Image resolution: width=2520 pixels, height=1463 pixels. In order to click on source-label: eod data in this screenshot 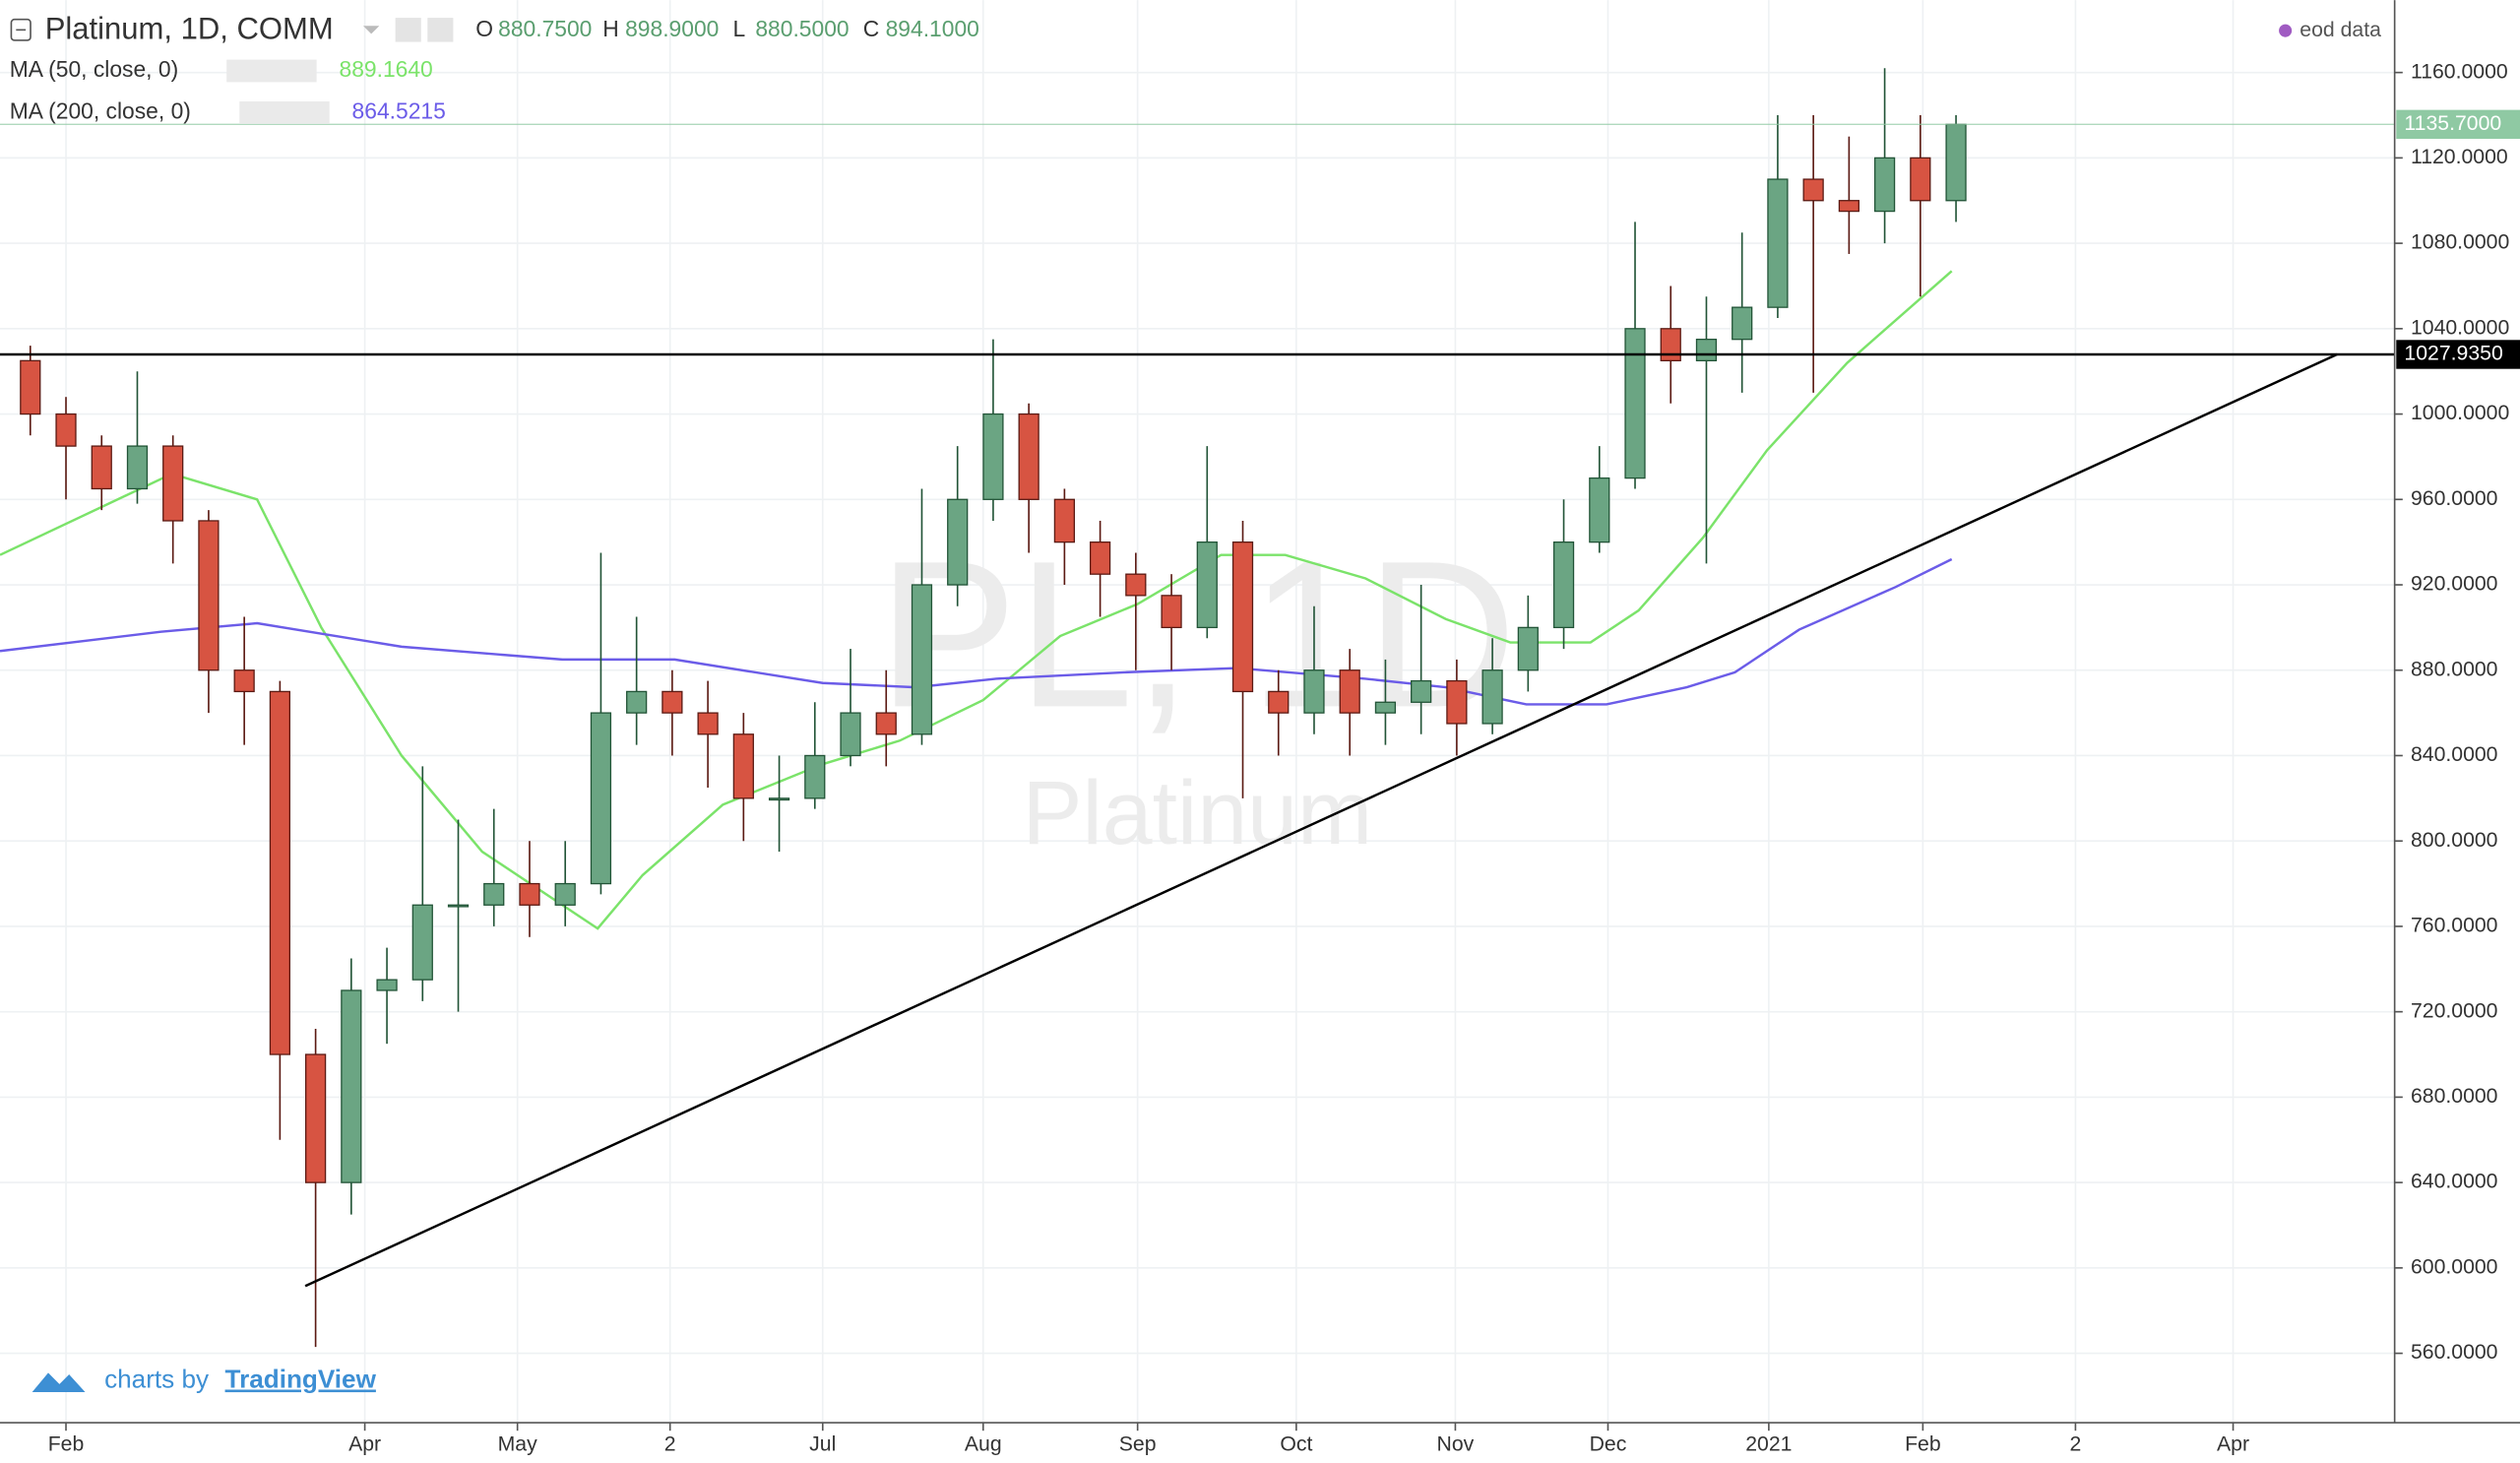, I will do `click(2340, 30)`.